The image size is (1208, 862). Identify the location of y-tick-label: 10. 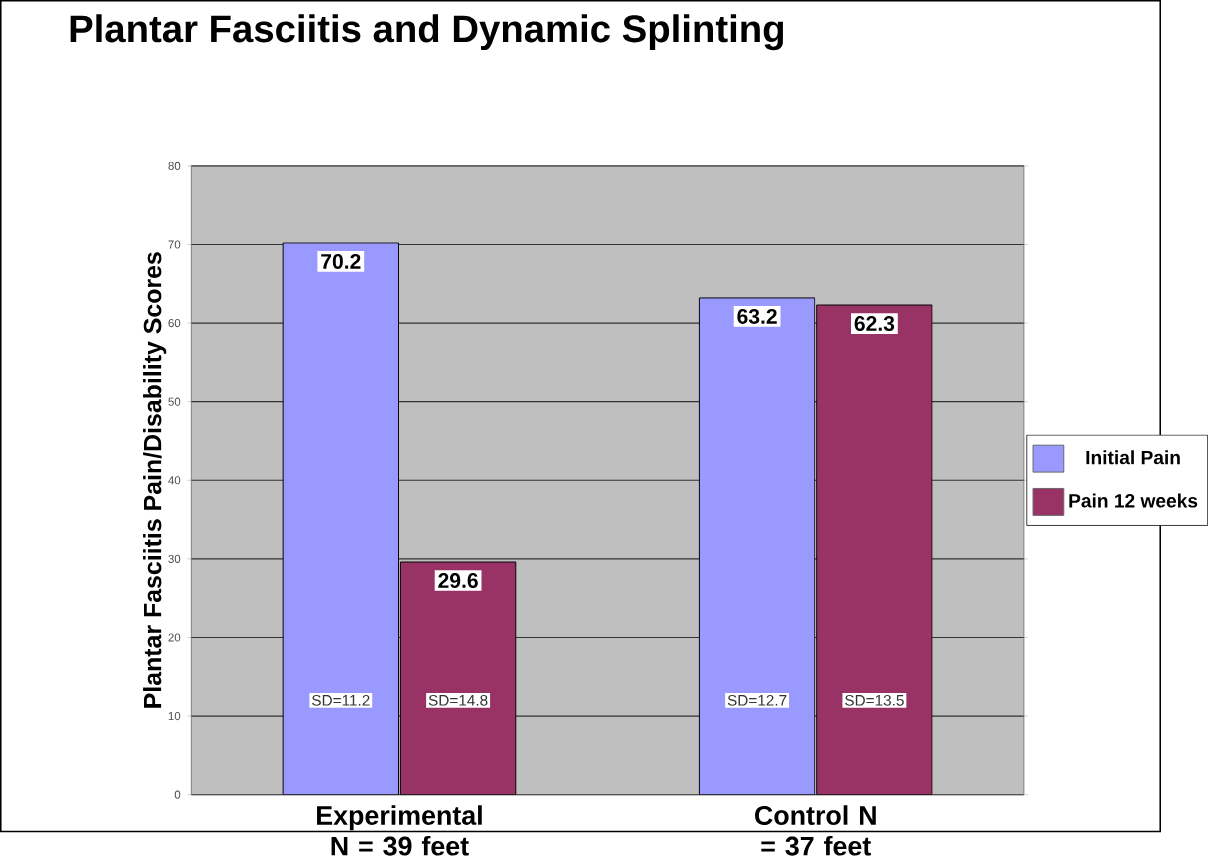
(174, 716).